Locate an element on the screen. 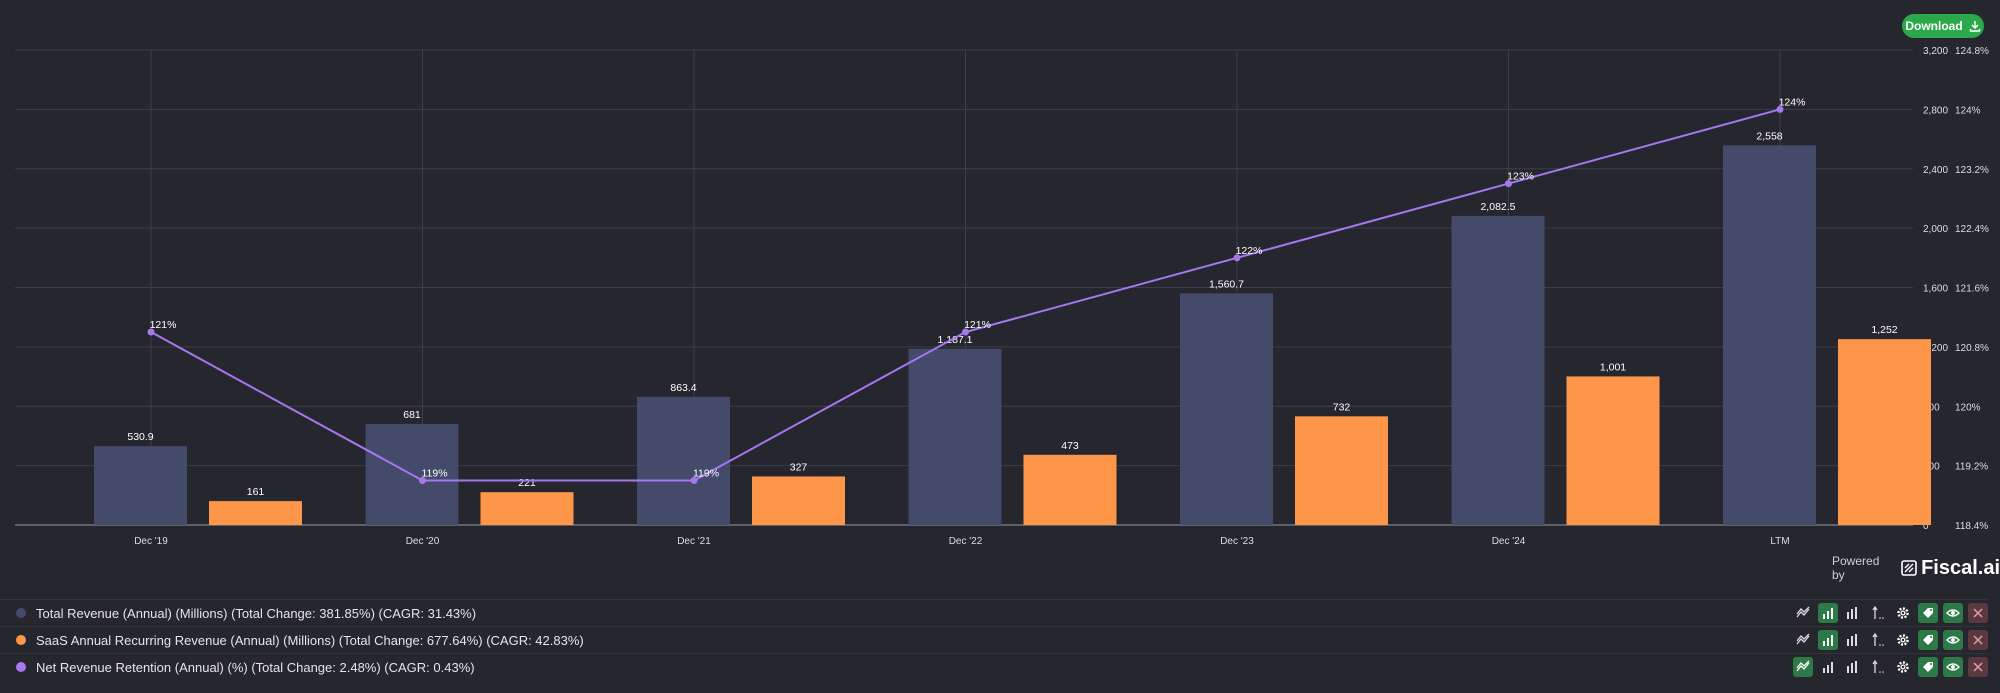 Image resolution: width=2000 pixels, height=693 pixels. x-tick-label: LTM is located at coordinates (1779, 541).